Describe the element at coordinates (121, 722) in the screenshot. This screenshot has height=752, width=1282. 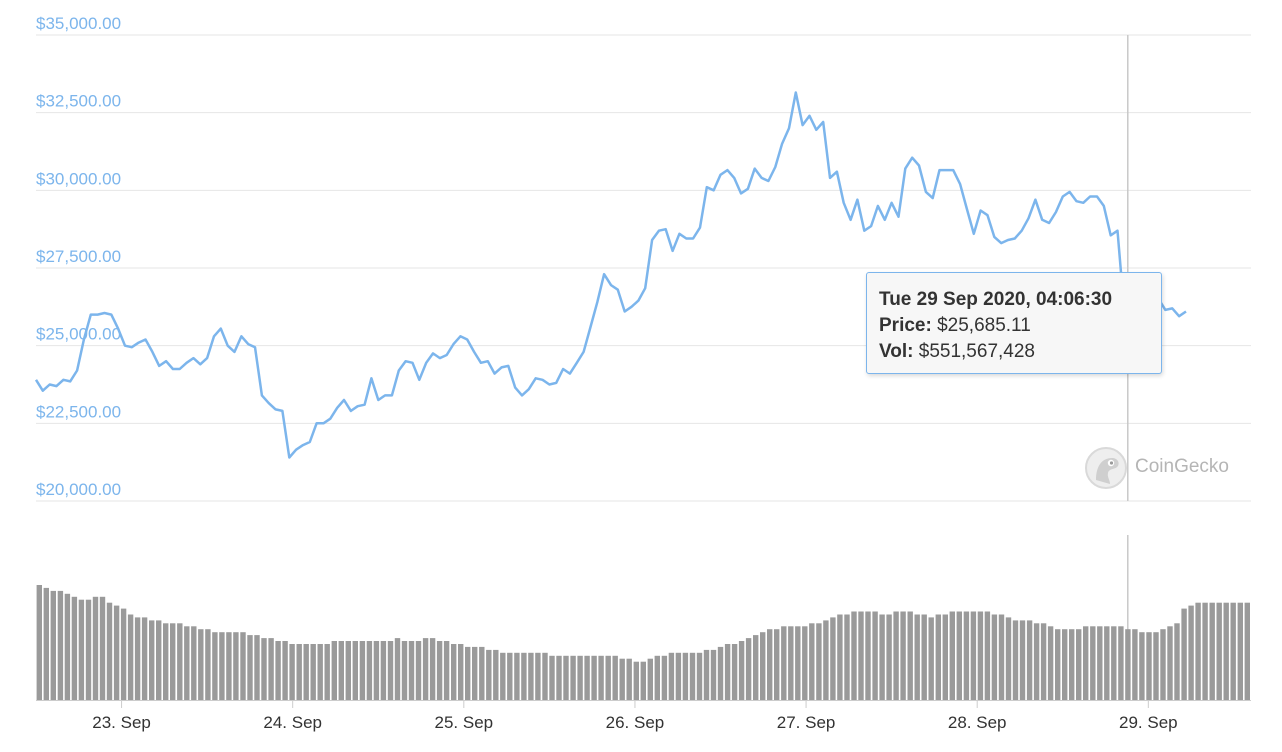
I see `x-tick-label: 23. Sep` at that location.